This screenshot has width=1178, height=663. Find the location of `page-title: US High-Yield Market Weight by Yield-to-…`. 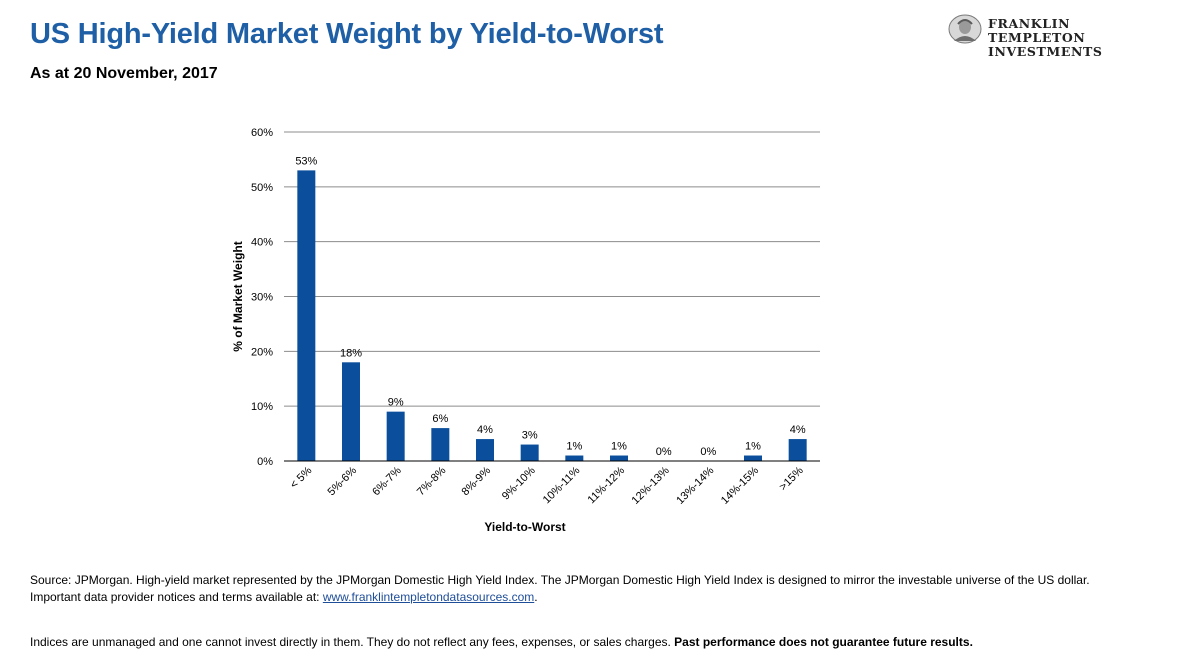

page-title: US High-Yield Market Weight by Yield-to-… is located at coordinates (347, 34).